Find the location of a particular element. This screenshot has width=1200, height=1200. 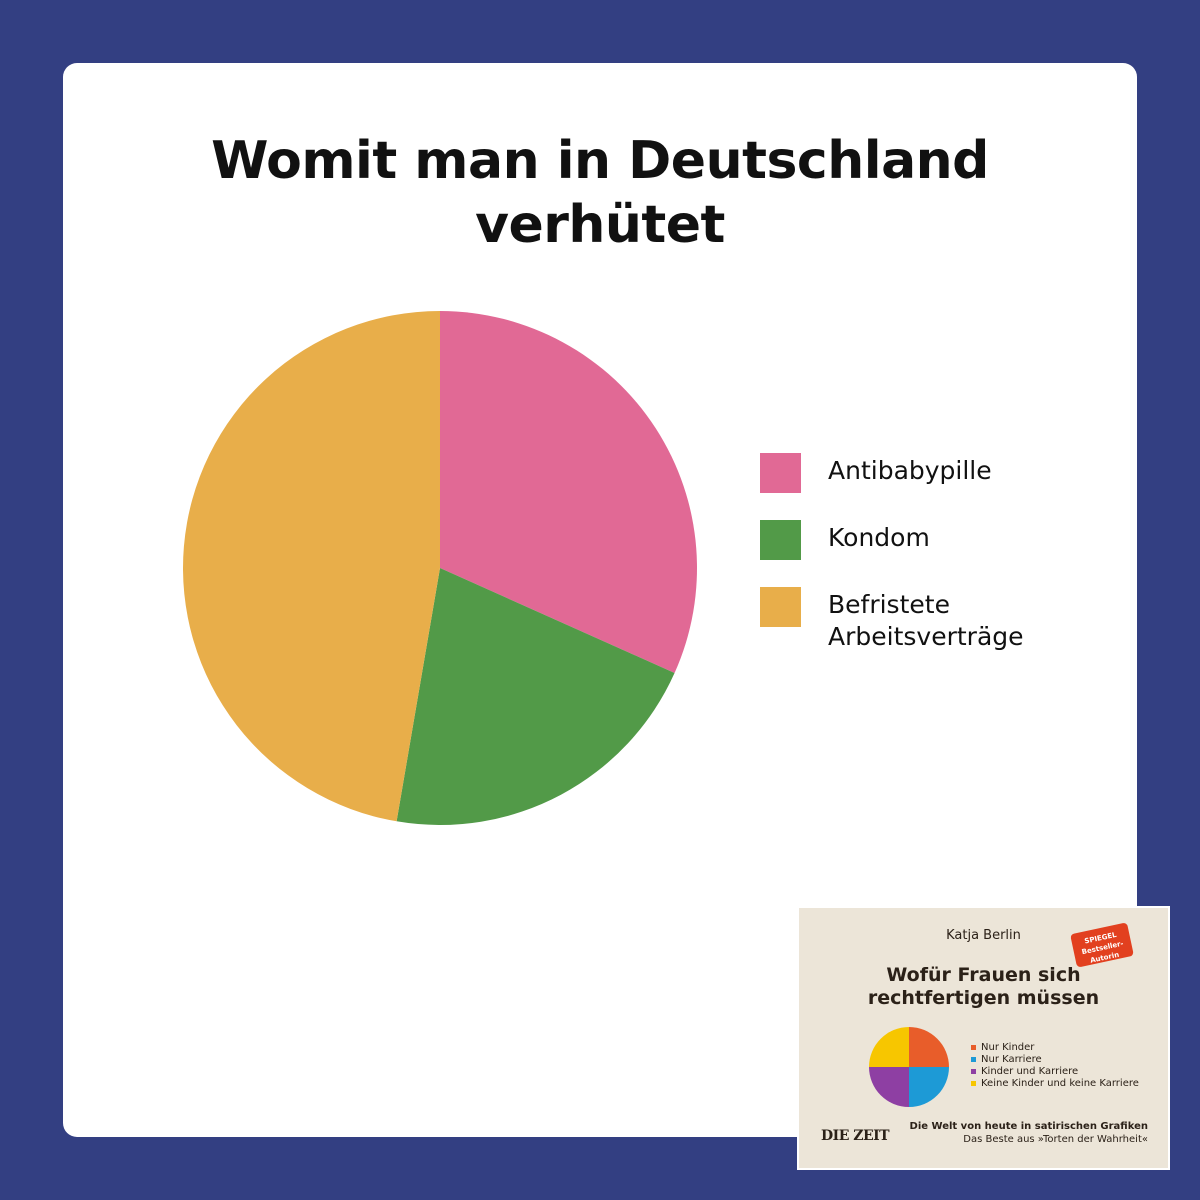

book-legend-item: Nur Karriere is located at coordinates (1055, 1060).